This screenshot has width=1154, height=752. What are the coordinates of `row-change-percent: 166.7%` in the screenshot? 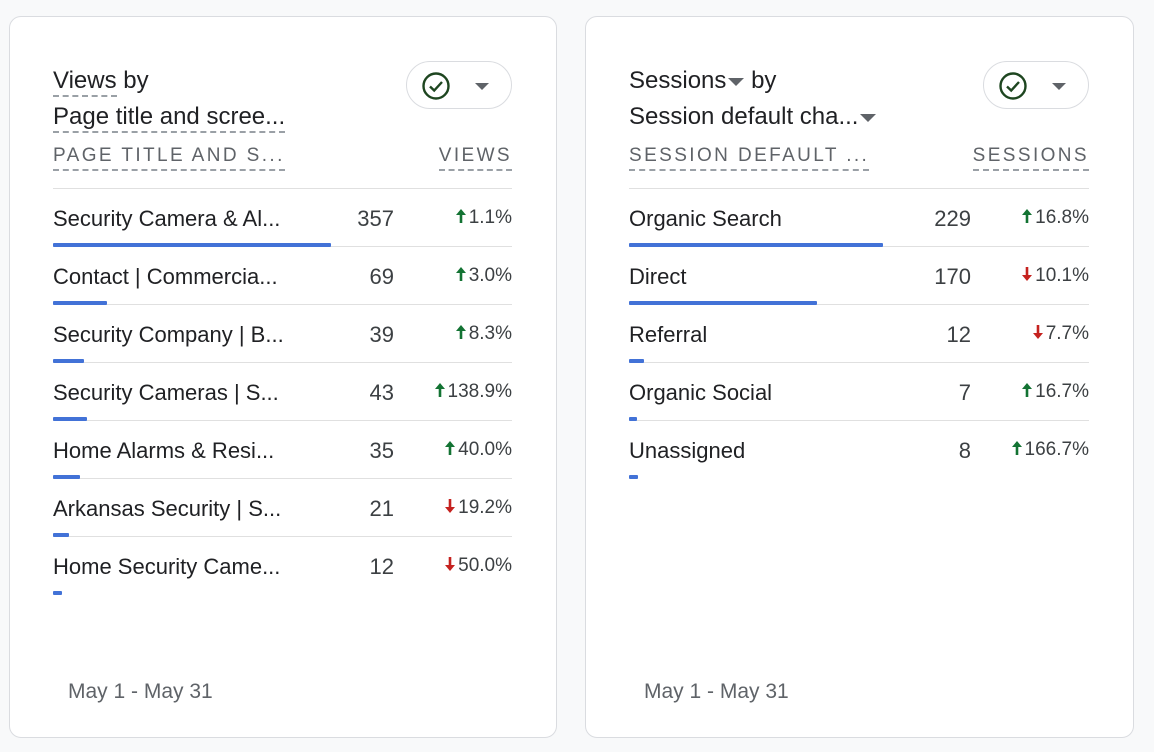 It's located at (1056, 449).